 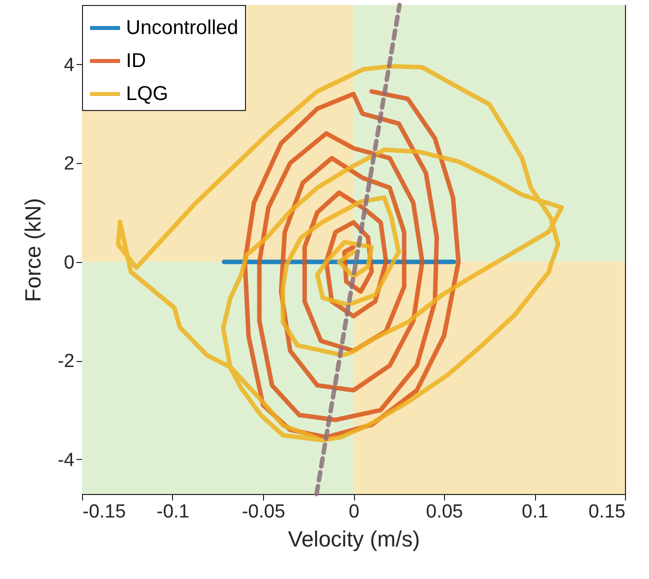 What do you see at coordinates (173, 512) in the screenshot?
I see `x-tick-label: -0.1` at bounding box center [173, 512].